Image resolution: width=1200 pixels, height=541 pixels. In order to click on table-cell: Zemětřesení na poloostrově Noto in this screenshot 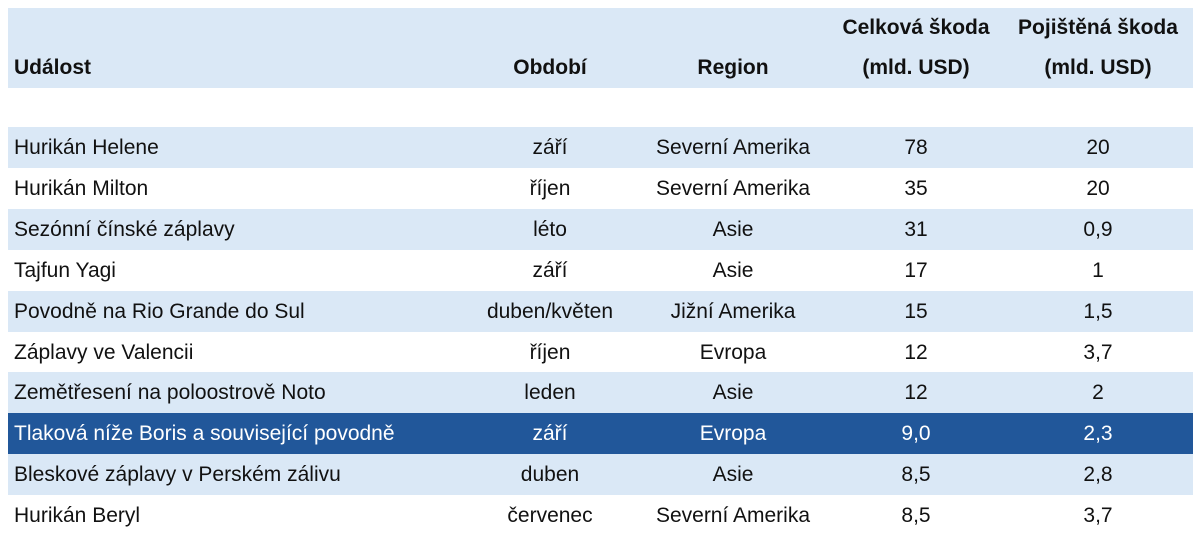, I will do `click(170, 393)`.